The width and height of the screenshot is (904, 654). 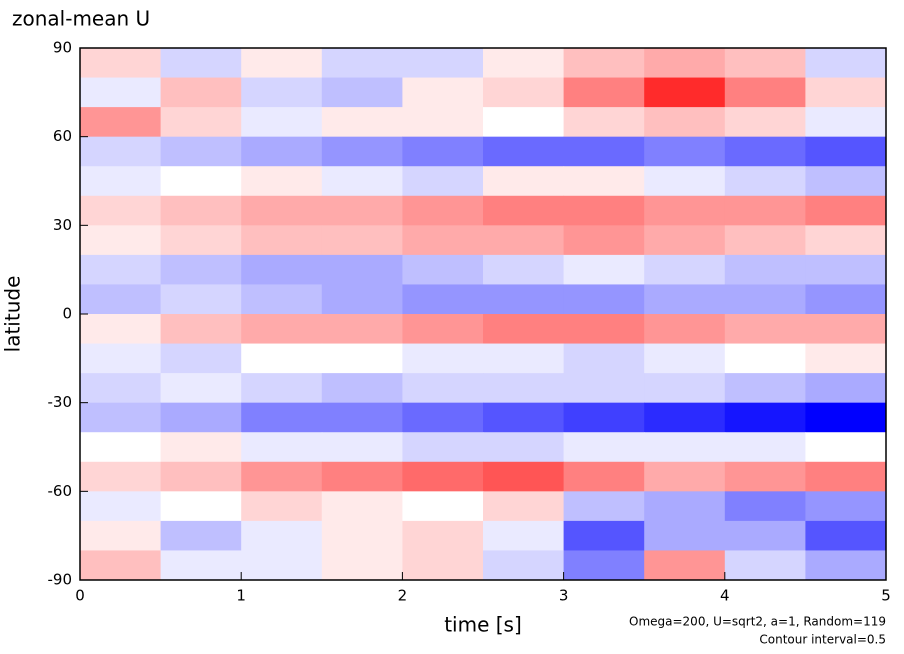 What do you see at coordinates (62, 136) in the screenshot?
I see `y-tick-label: 60` at bounding box center [62, 136].